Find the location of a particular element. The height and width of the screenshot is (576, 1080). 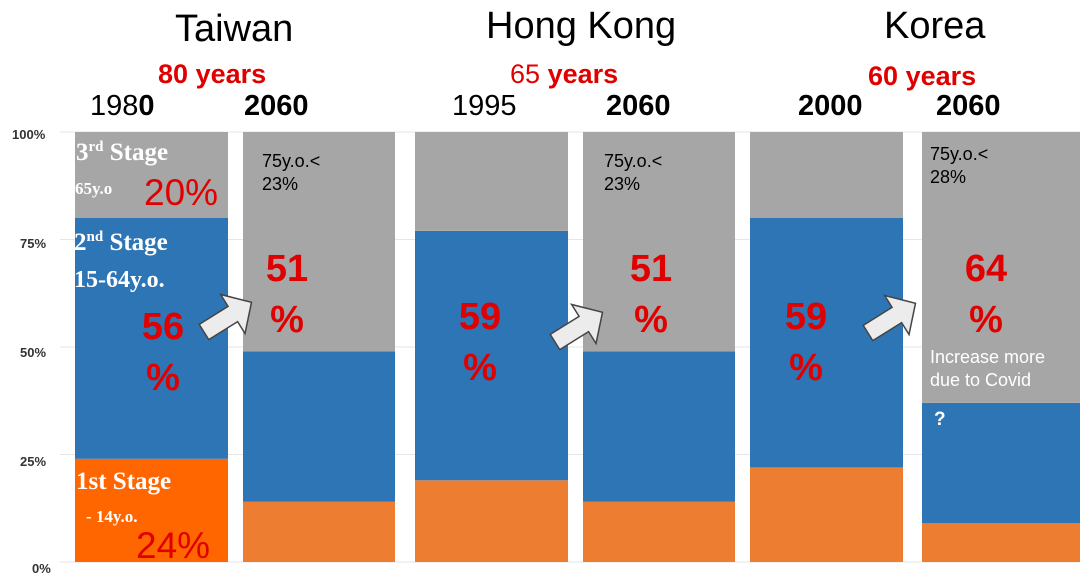

hong-kong-2060-over75-note: 75y.o.< 23% is located at coordinates (633, 172).